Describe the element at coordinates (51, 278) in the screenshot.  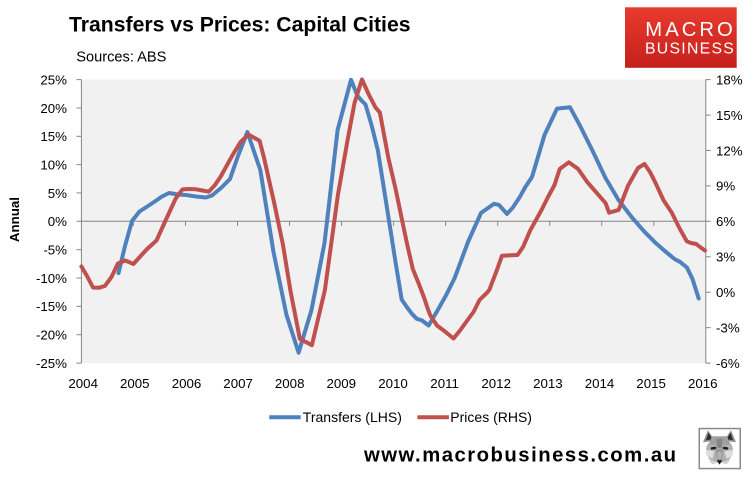
I see `svg-text: -10%` at that location.